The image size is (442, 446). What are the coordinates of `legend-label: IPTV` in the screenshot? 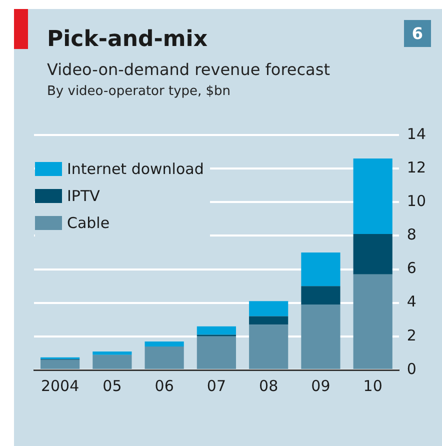 It's located at (83, 195).